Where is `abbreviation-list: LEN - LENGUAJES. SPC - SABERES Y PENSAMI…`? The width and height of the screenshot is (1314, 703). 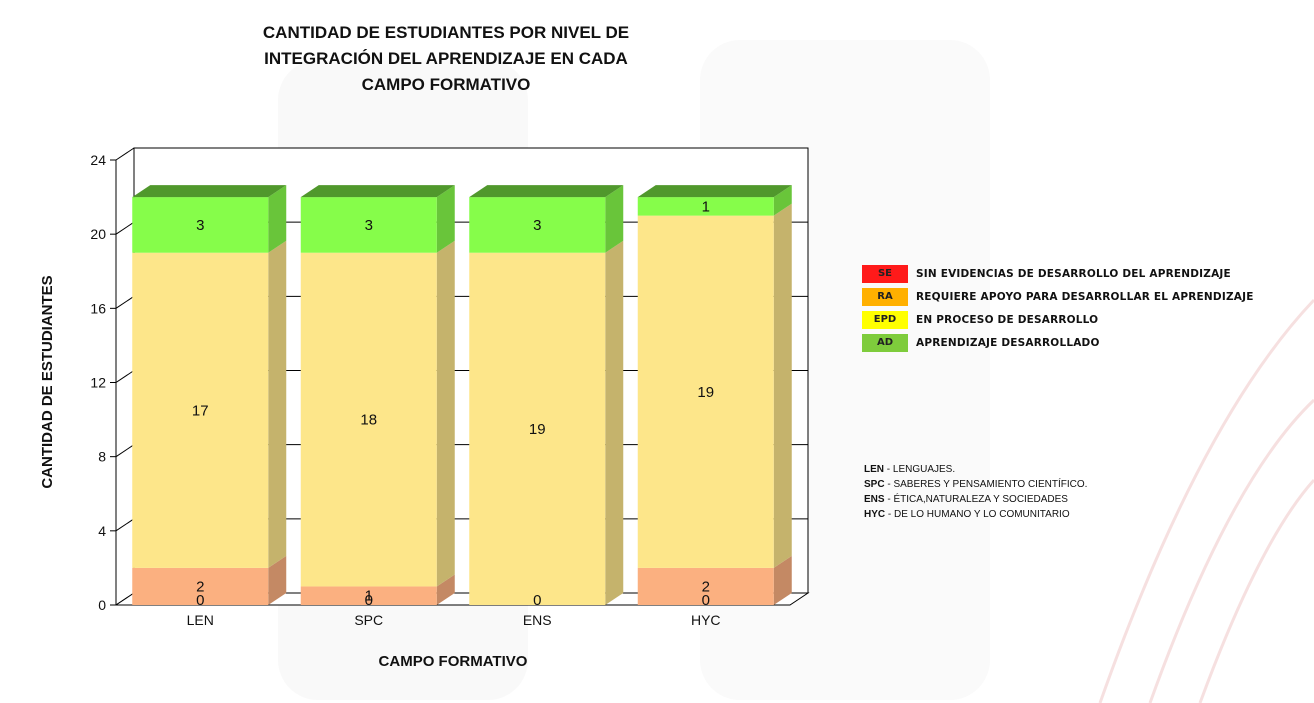
abbreviation-list: LEN - LENGUAJES. SPC - SABERES Y PENSAMI… is located at coordinates (975, 492).